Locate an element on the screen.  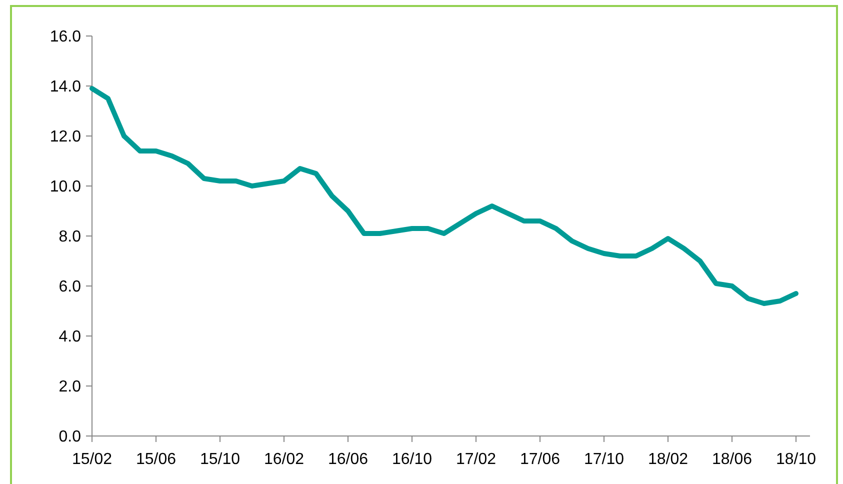
x-tick-label: 18/06 is located at coordinates (732, 459).